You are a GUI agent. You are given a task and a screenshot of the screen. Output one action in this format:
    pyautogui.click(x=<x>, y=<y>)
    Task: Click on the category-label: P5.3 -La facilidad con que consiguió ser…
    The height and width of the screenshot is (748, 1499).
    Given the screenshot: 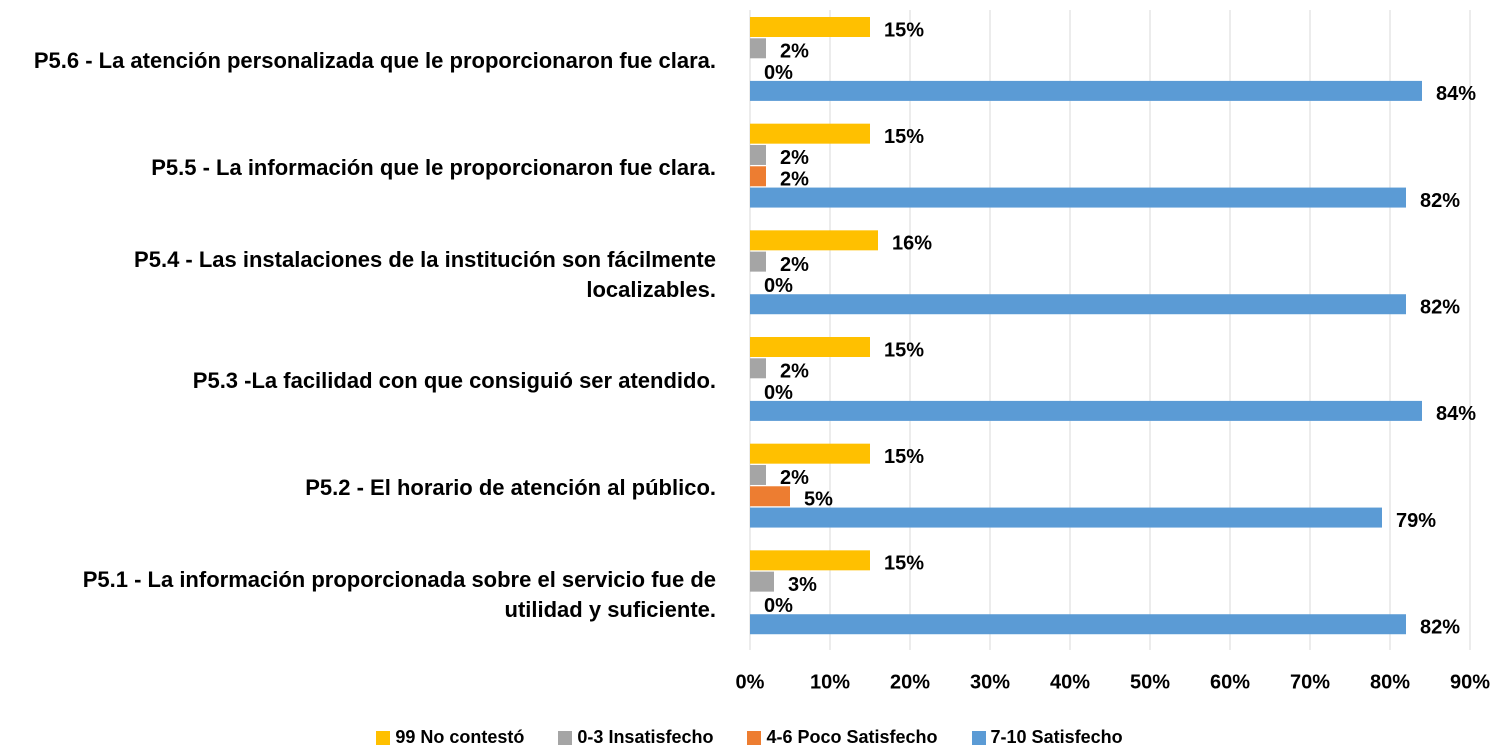 What is the action you would take?
    pyautogui.click(x=454, y=381)
    